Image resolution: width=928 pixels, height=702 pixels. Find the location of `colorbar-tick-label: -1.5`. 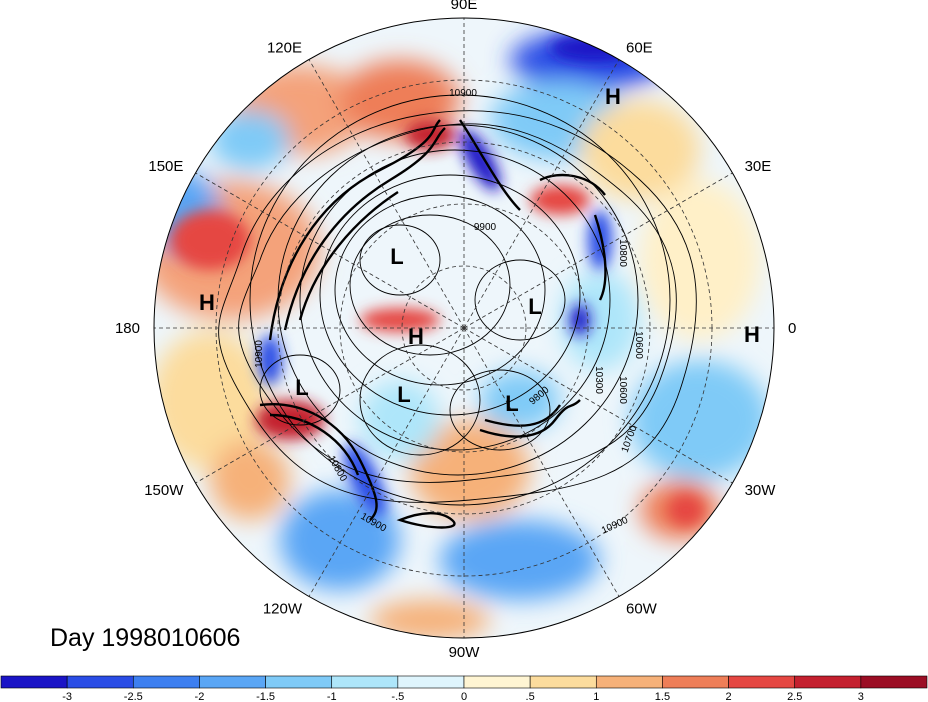

colorbar-tick-label: -1.5 is located at coordinates (265, 696).